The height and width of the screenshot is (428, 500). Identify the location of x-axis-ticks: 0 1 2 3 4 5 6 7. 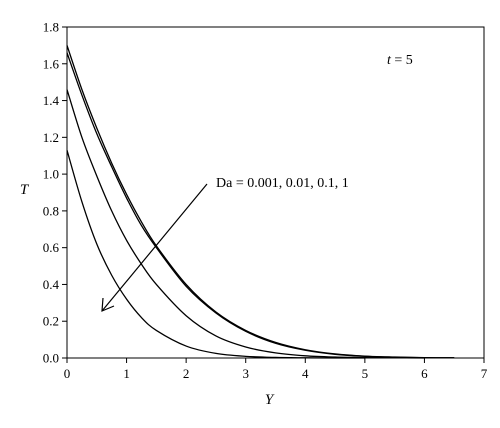
(276, 369).